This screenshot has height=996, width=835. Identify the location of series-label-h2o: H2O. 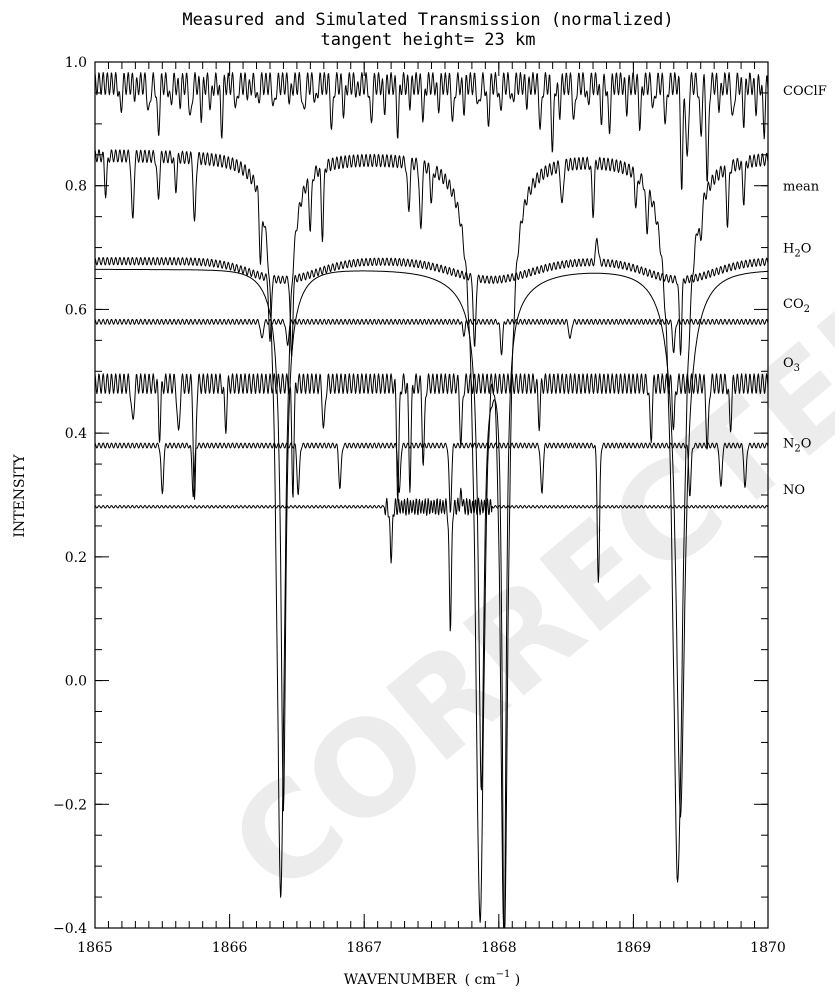
(797, 251).